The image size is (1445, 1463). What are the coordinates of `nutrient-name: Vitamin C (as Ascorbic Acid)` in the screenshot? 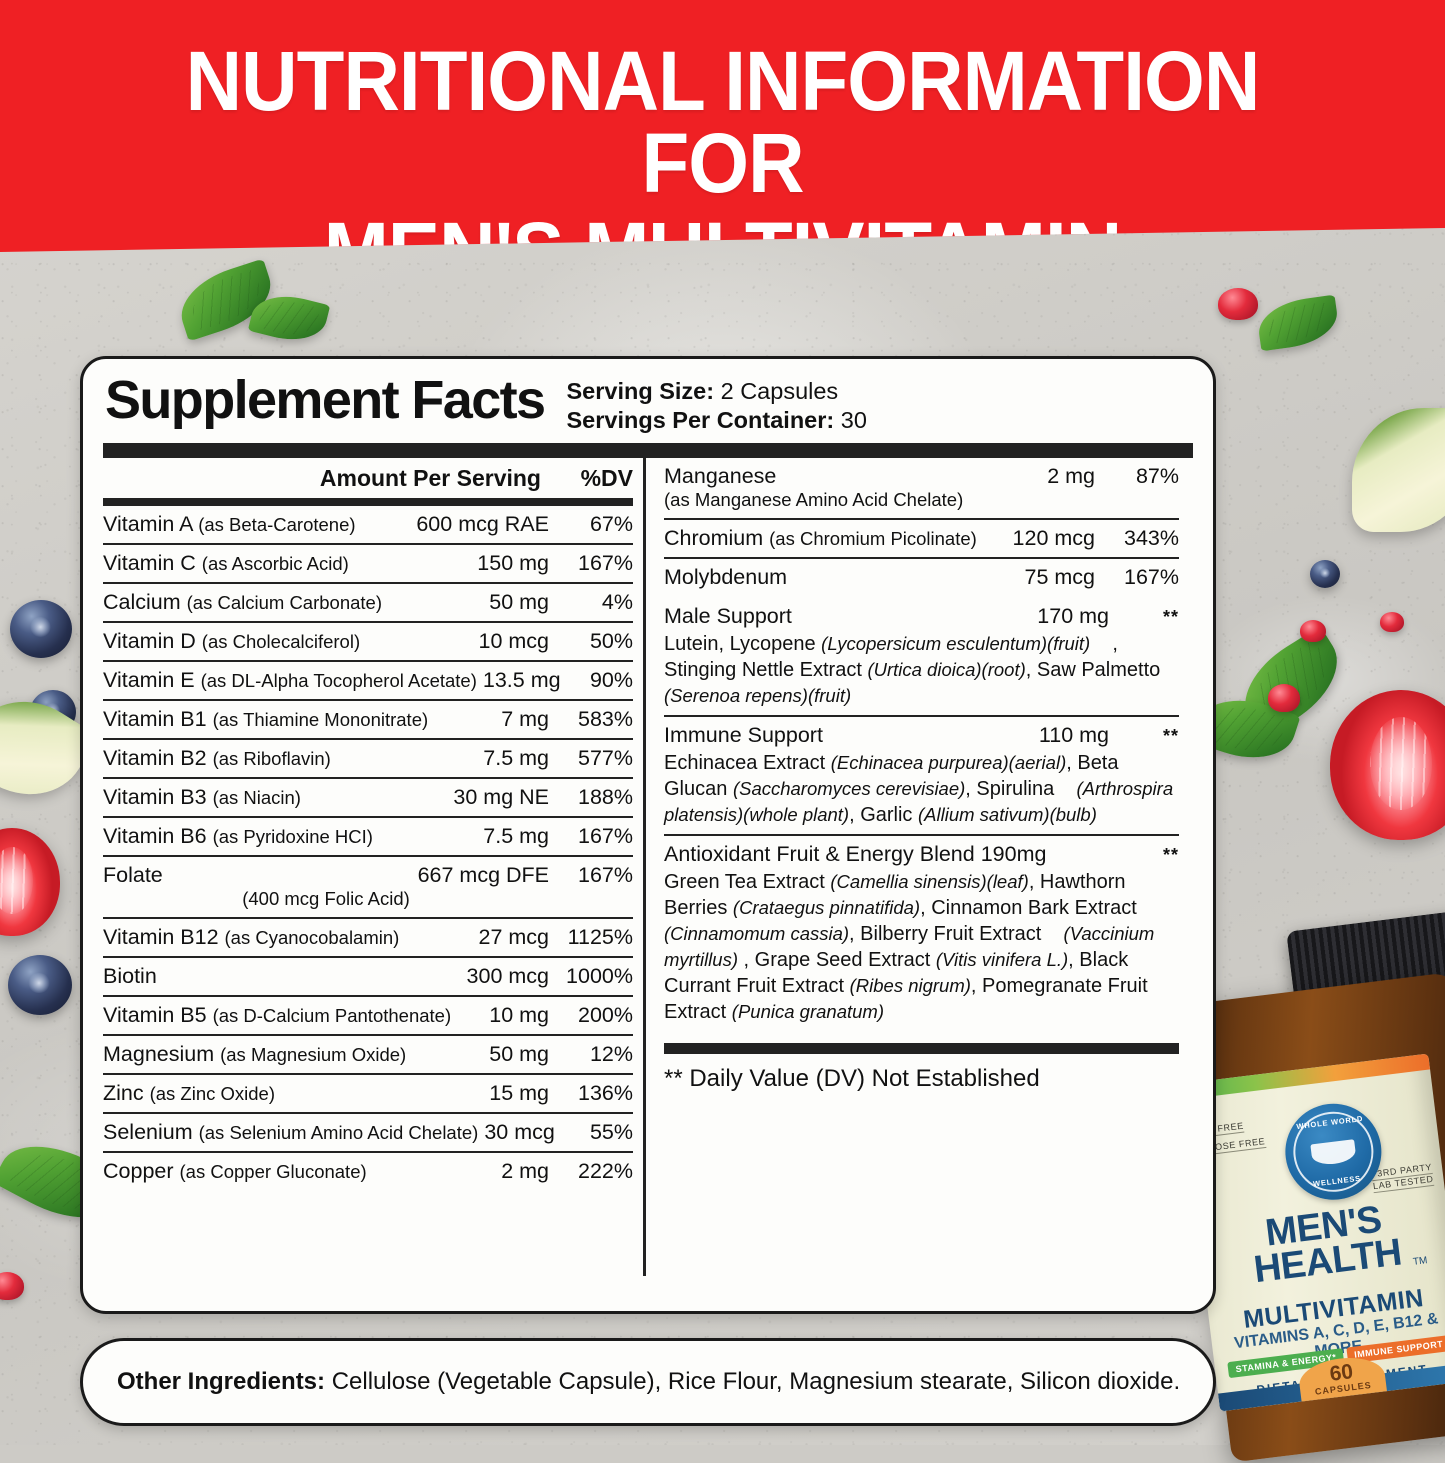 It's located at (226, 563).